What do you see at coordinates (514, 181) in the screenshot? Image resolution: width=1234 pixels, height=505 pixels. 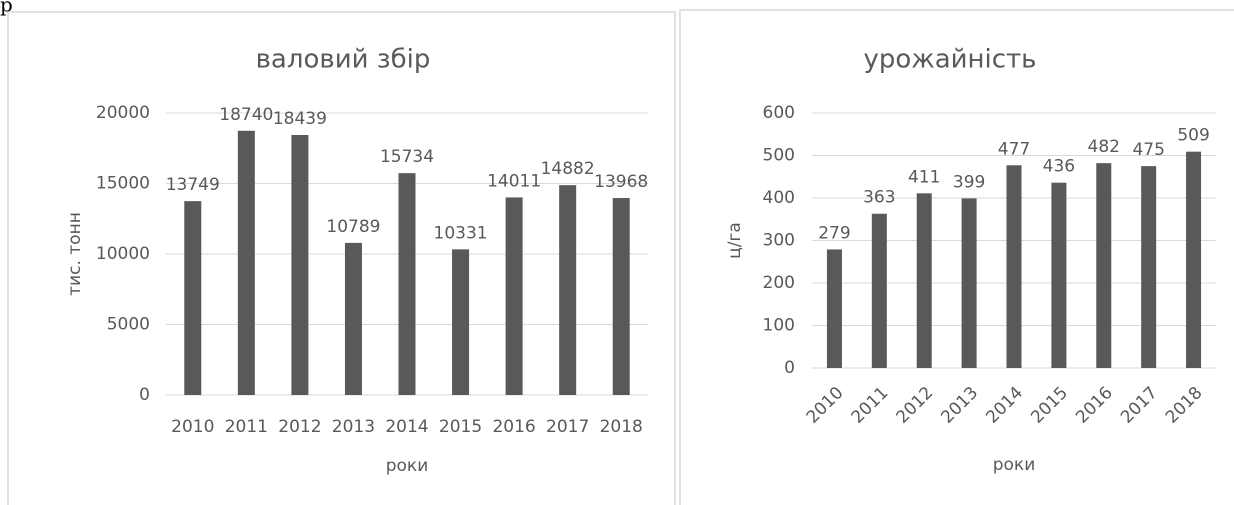 I see `data-label: 14011` at bounding box center [514, 181].